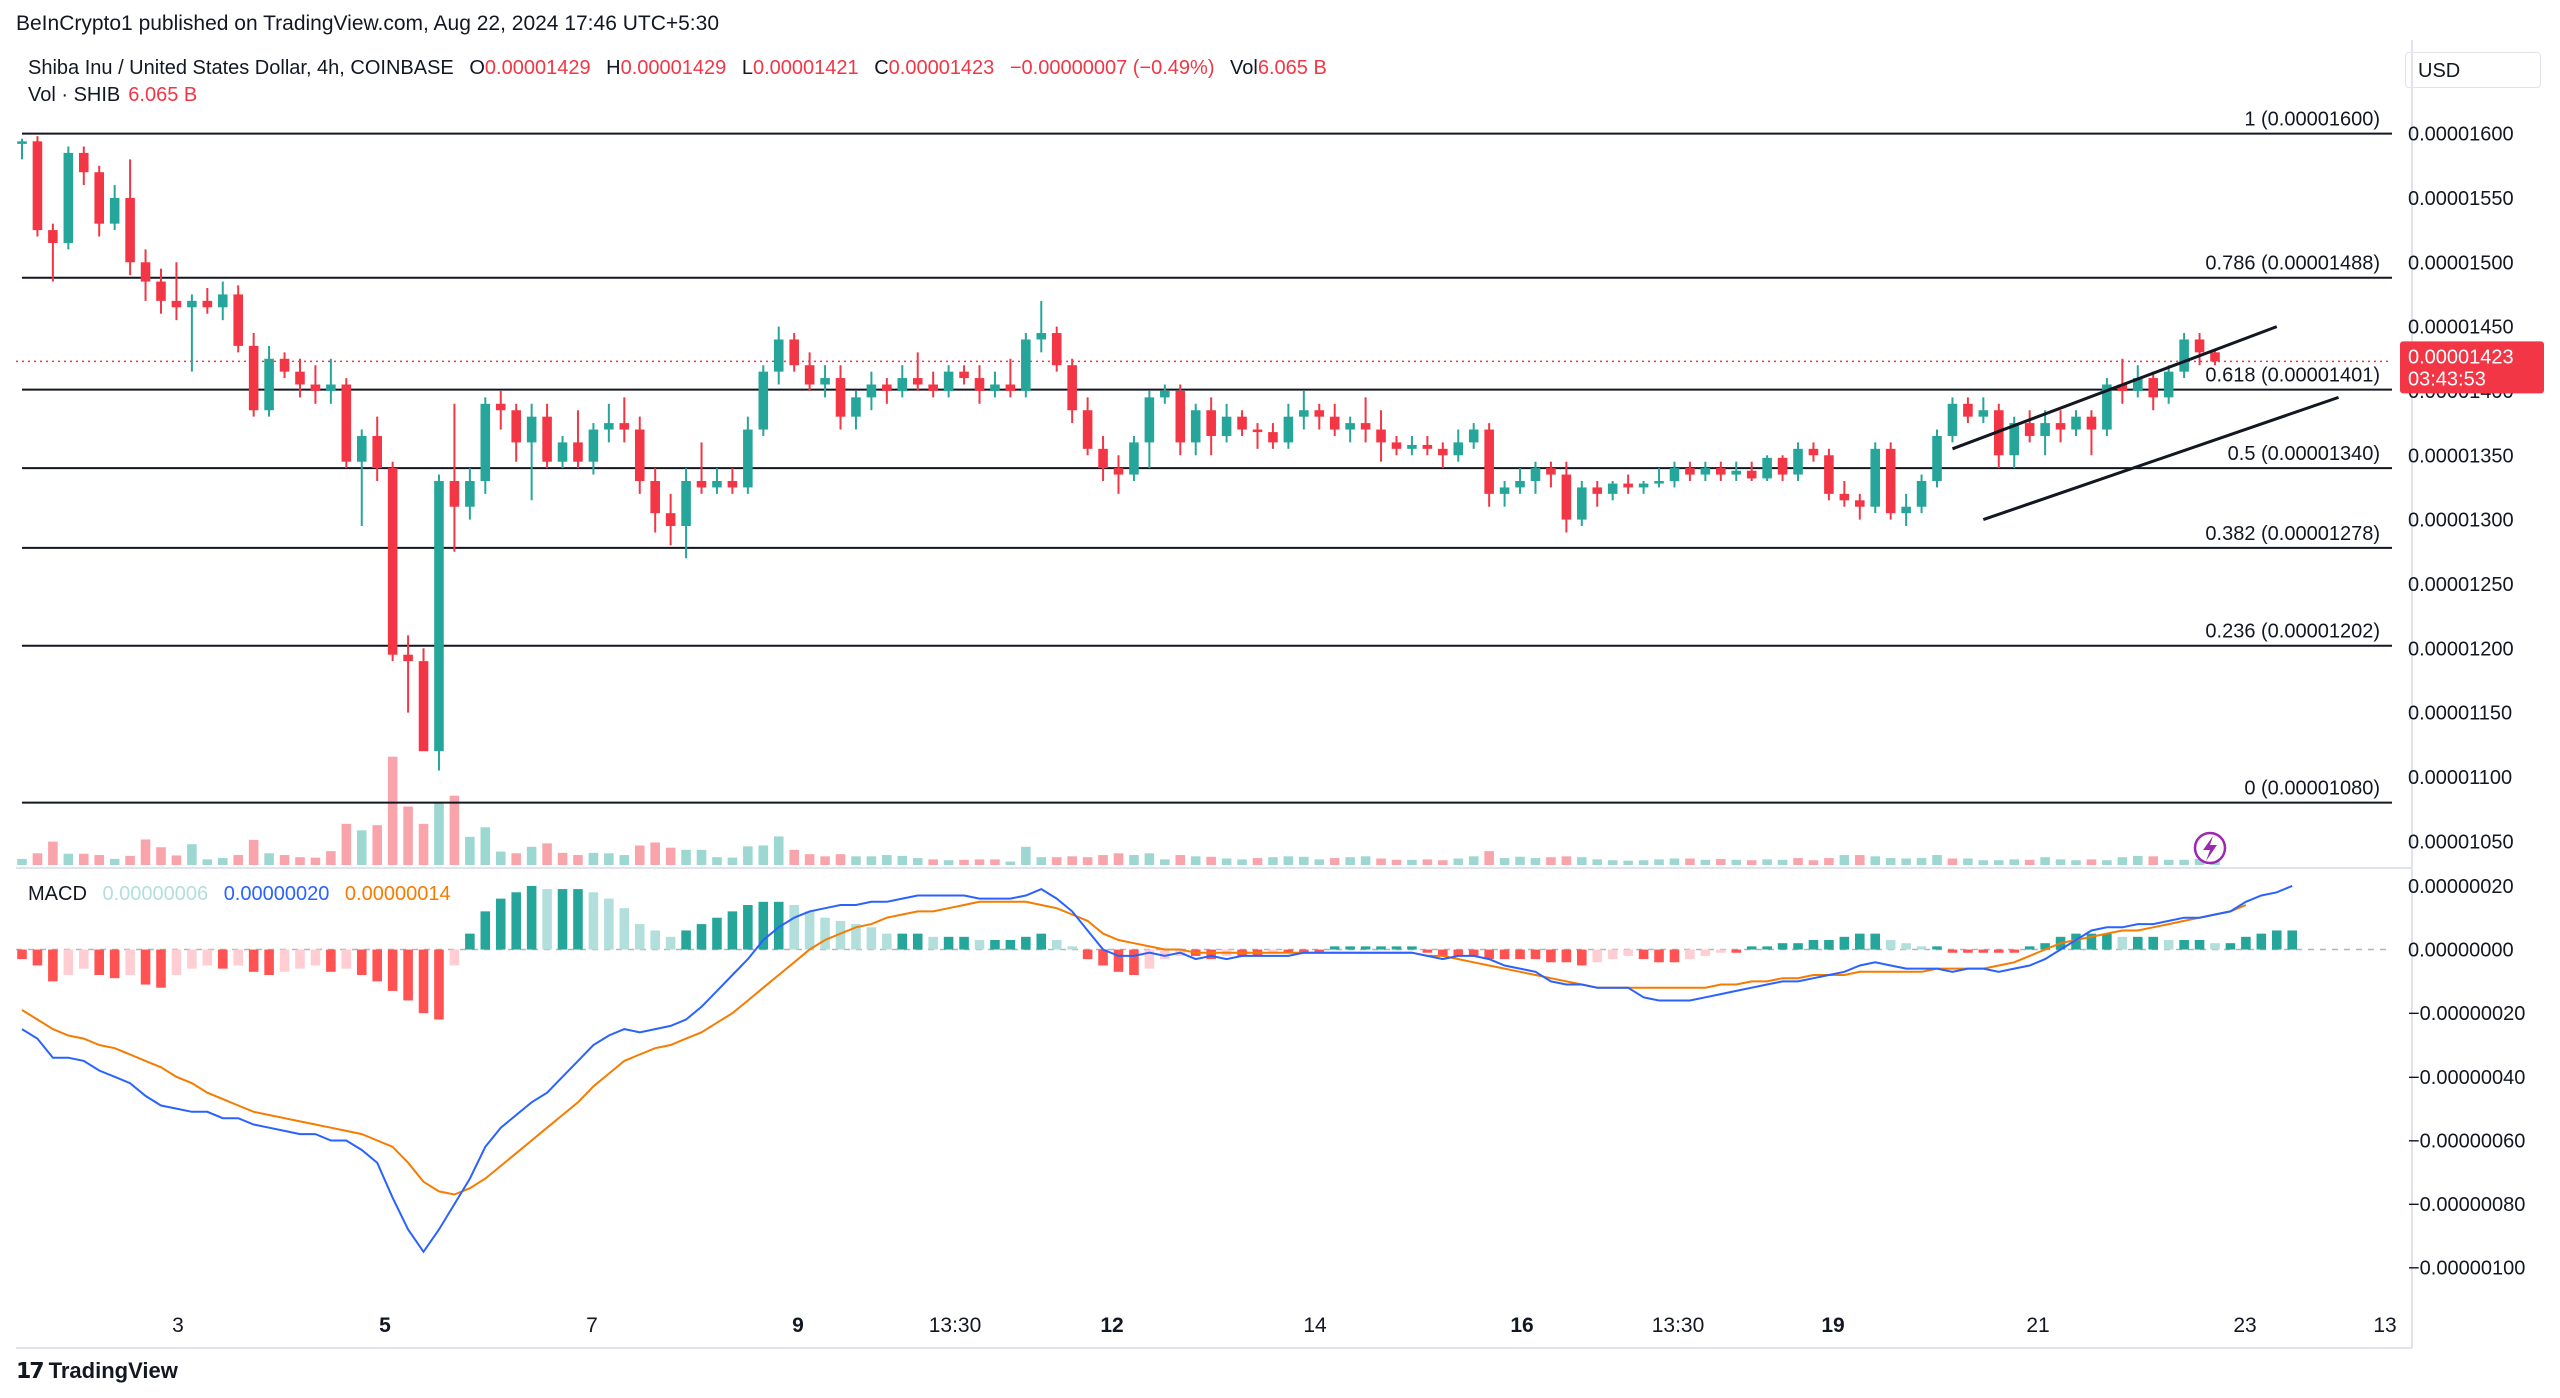 The height and width of the screenshot is (1398, 2560). Describe the element at coordinates (385, 1325) in the screenshot. I see `time-axis-tick: 5` at that location.